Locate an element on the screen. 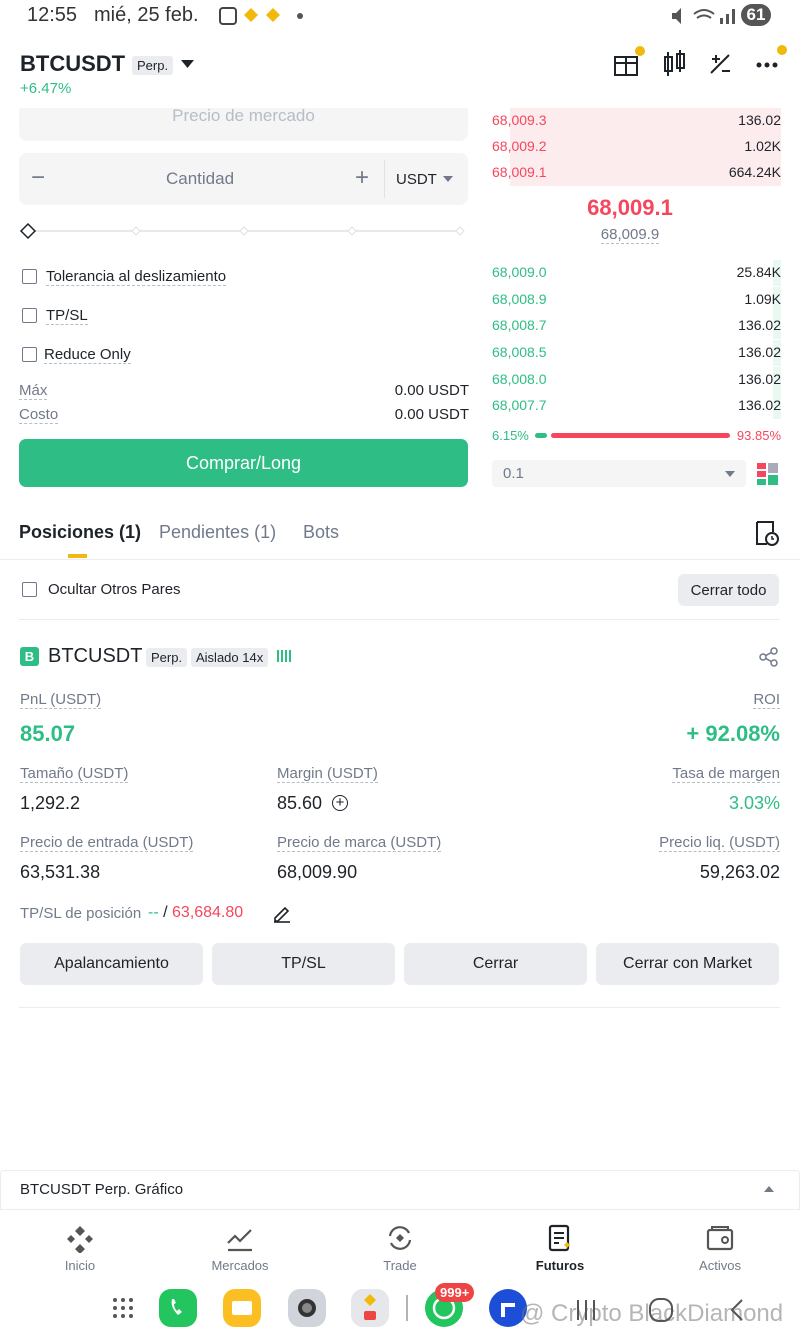 The width and height of the screenshot is (800, 1340). pnl-label: PnL (USDT) is located at coordinates (61, 700).